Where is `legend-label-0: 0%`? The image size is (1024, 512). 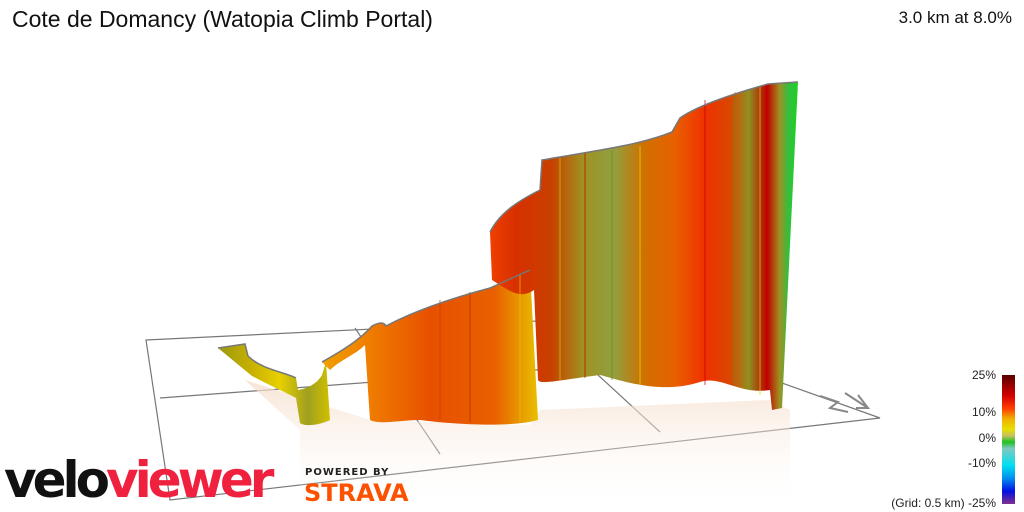 legend-label-0: 0% is located at coordinates (987, 438).